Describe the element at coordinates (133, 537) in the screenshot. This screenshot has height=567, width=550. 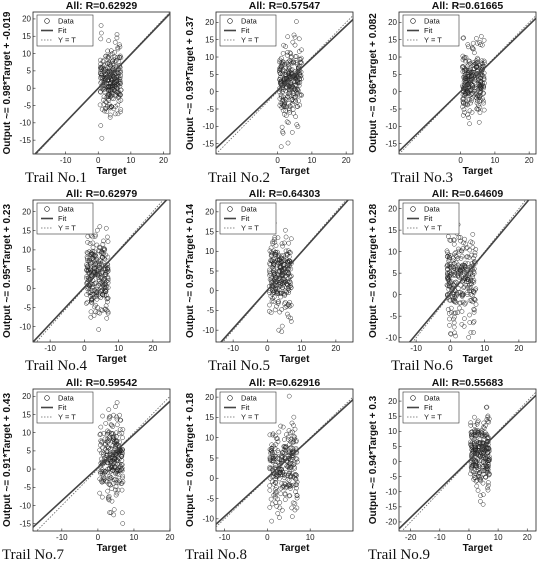
I see `x-tick-label: 10` at that location.